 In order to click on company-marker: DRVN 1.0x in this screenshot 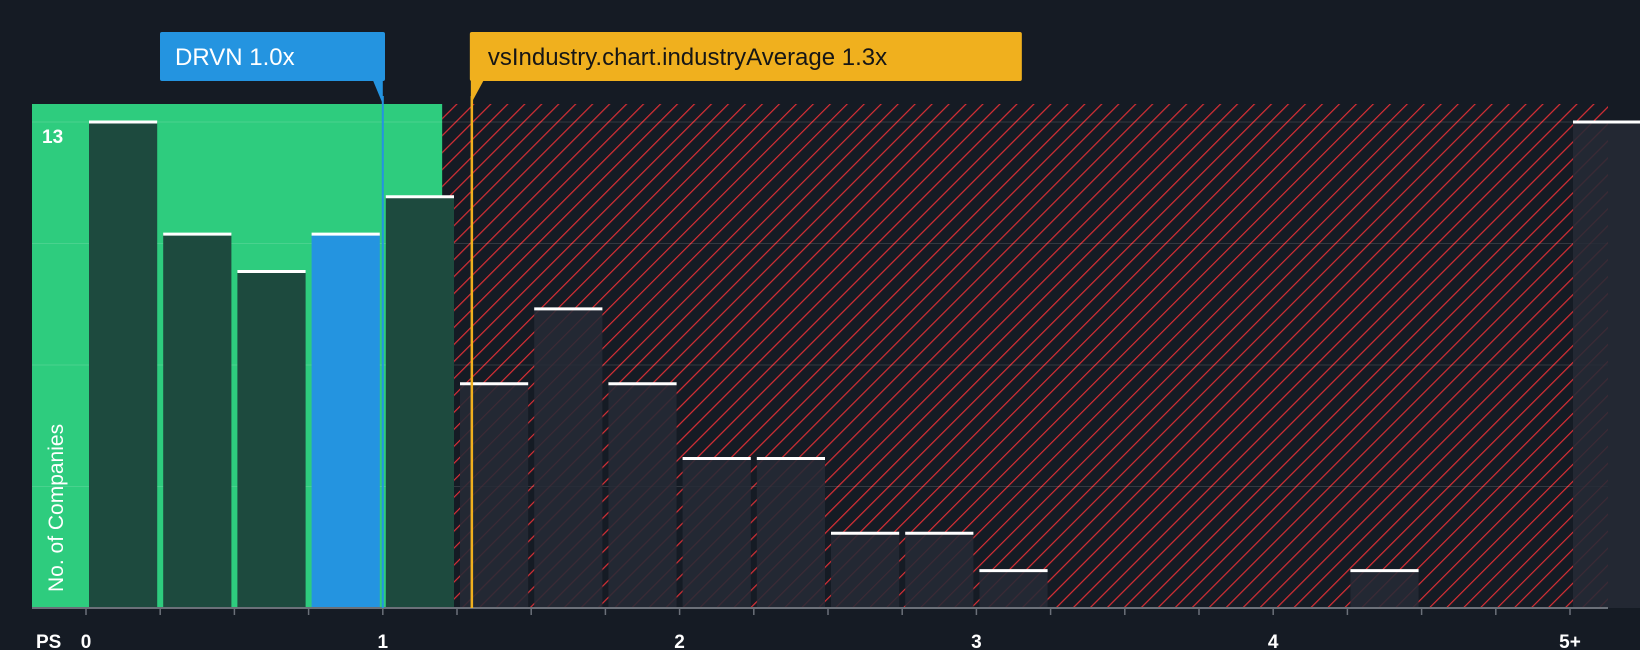, I will do `click(272, 320)`.